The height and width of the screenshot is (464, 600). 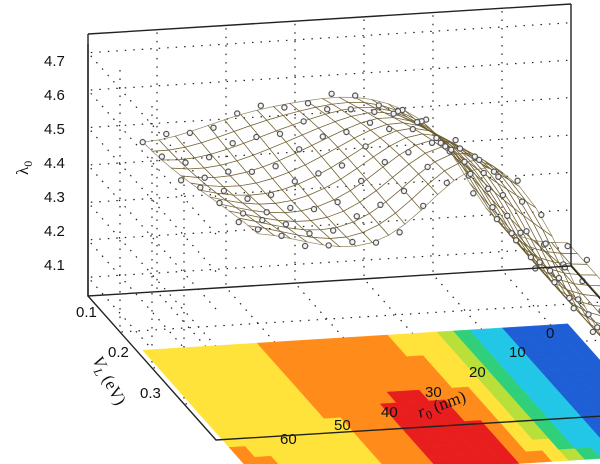 What do you see at coordinates (150, 393) in the screenshot?
I see `x-tick-label: 0.3` at bounding box center [150, 393].